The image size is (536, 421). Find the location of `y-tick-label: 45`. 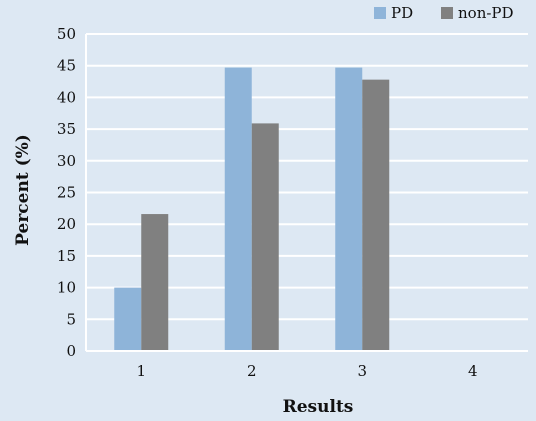

y-tick-label: 45 is located at coordinates (66, 66).